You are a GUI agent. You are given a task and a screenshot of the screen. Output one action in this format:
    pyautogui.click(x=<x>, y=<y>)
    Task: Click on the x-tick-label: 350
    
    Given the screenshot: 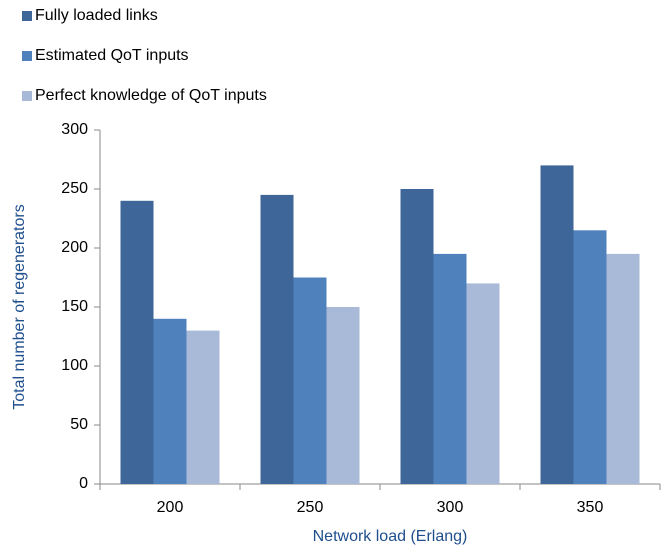 What is the action you would take?
    pyautogui.click(x=590, y=507)
    